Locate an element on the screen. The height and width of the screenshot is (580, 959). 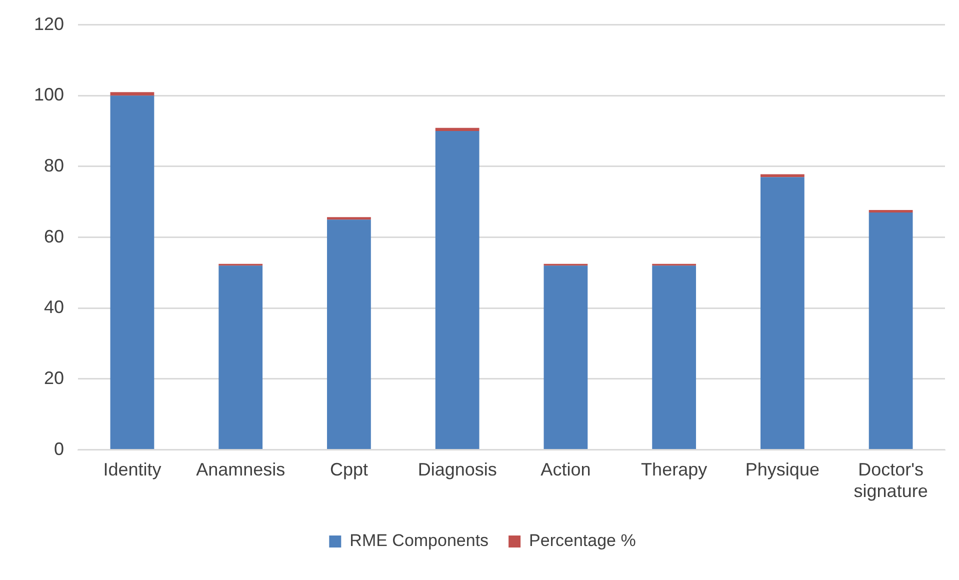
y-tick-label: 120 is located at coordinates (49, 24).